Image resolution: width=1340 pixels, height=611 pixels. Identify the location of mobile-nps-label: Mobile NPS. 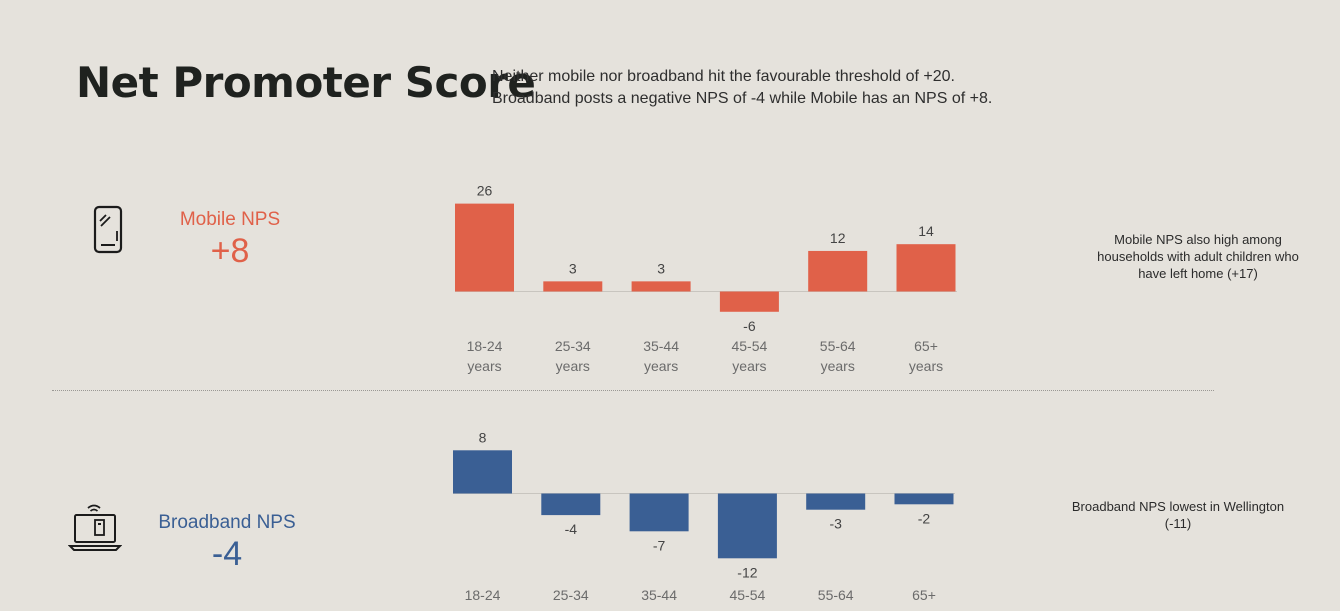
(230, 219).